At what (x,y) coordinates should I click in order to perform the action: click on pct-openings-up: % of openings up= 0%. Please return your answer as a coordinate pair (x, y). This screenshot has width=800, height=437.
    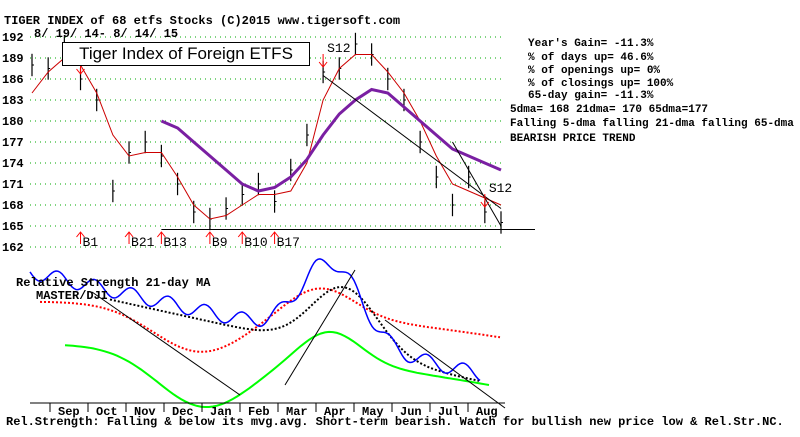
    Looking at the image, I should click on (594, 71).